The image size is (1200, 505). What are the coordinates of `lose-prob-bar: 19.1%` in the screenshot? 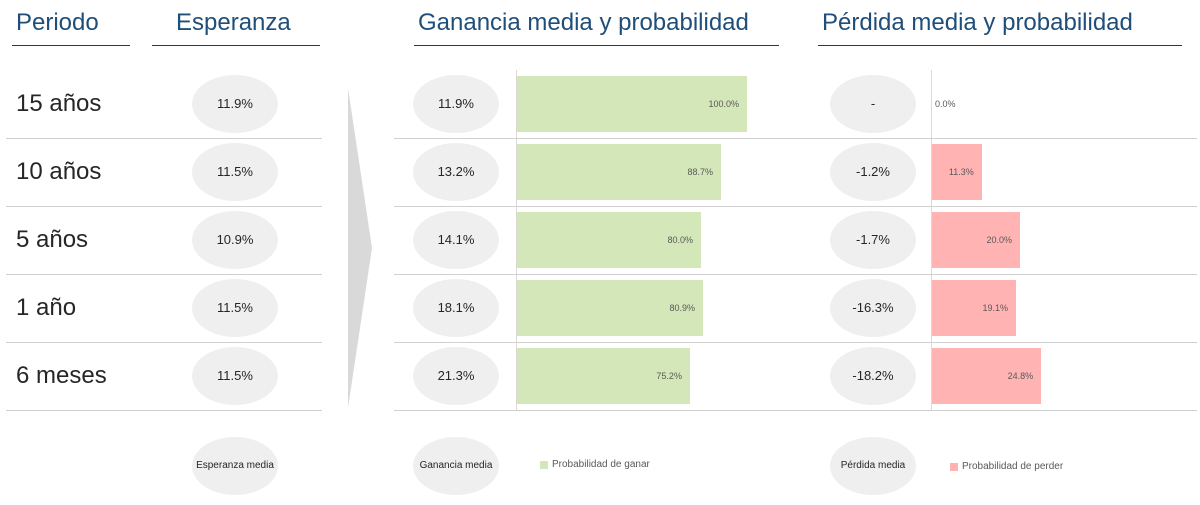 It's located at (974, 308).